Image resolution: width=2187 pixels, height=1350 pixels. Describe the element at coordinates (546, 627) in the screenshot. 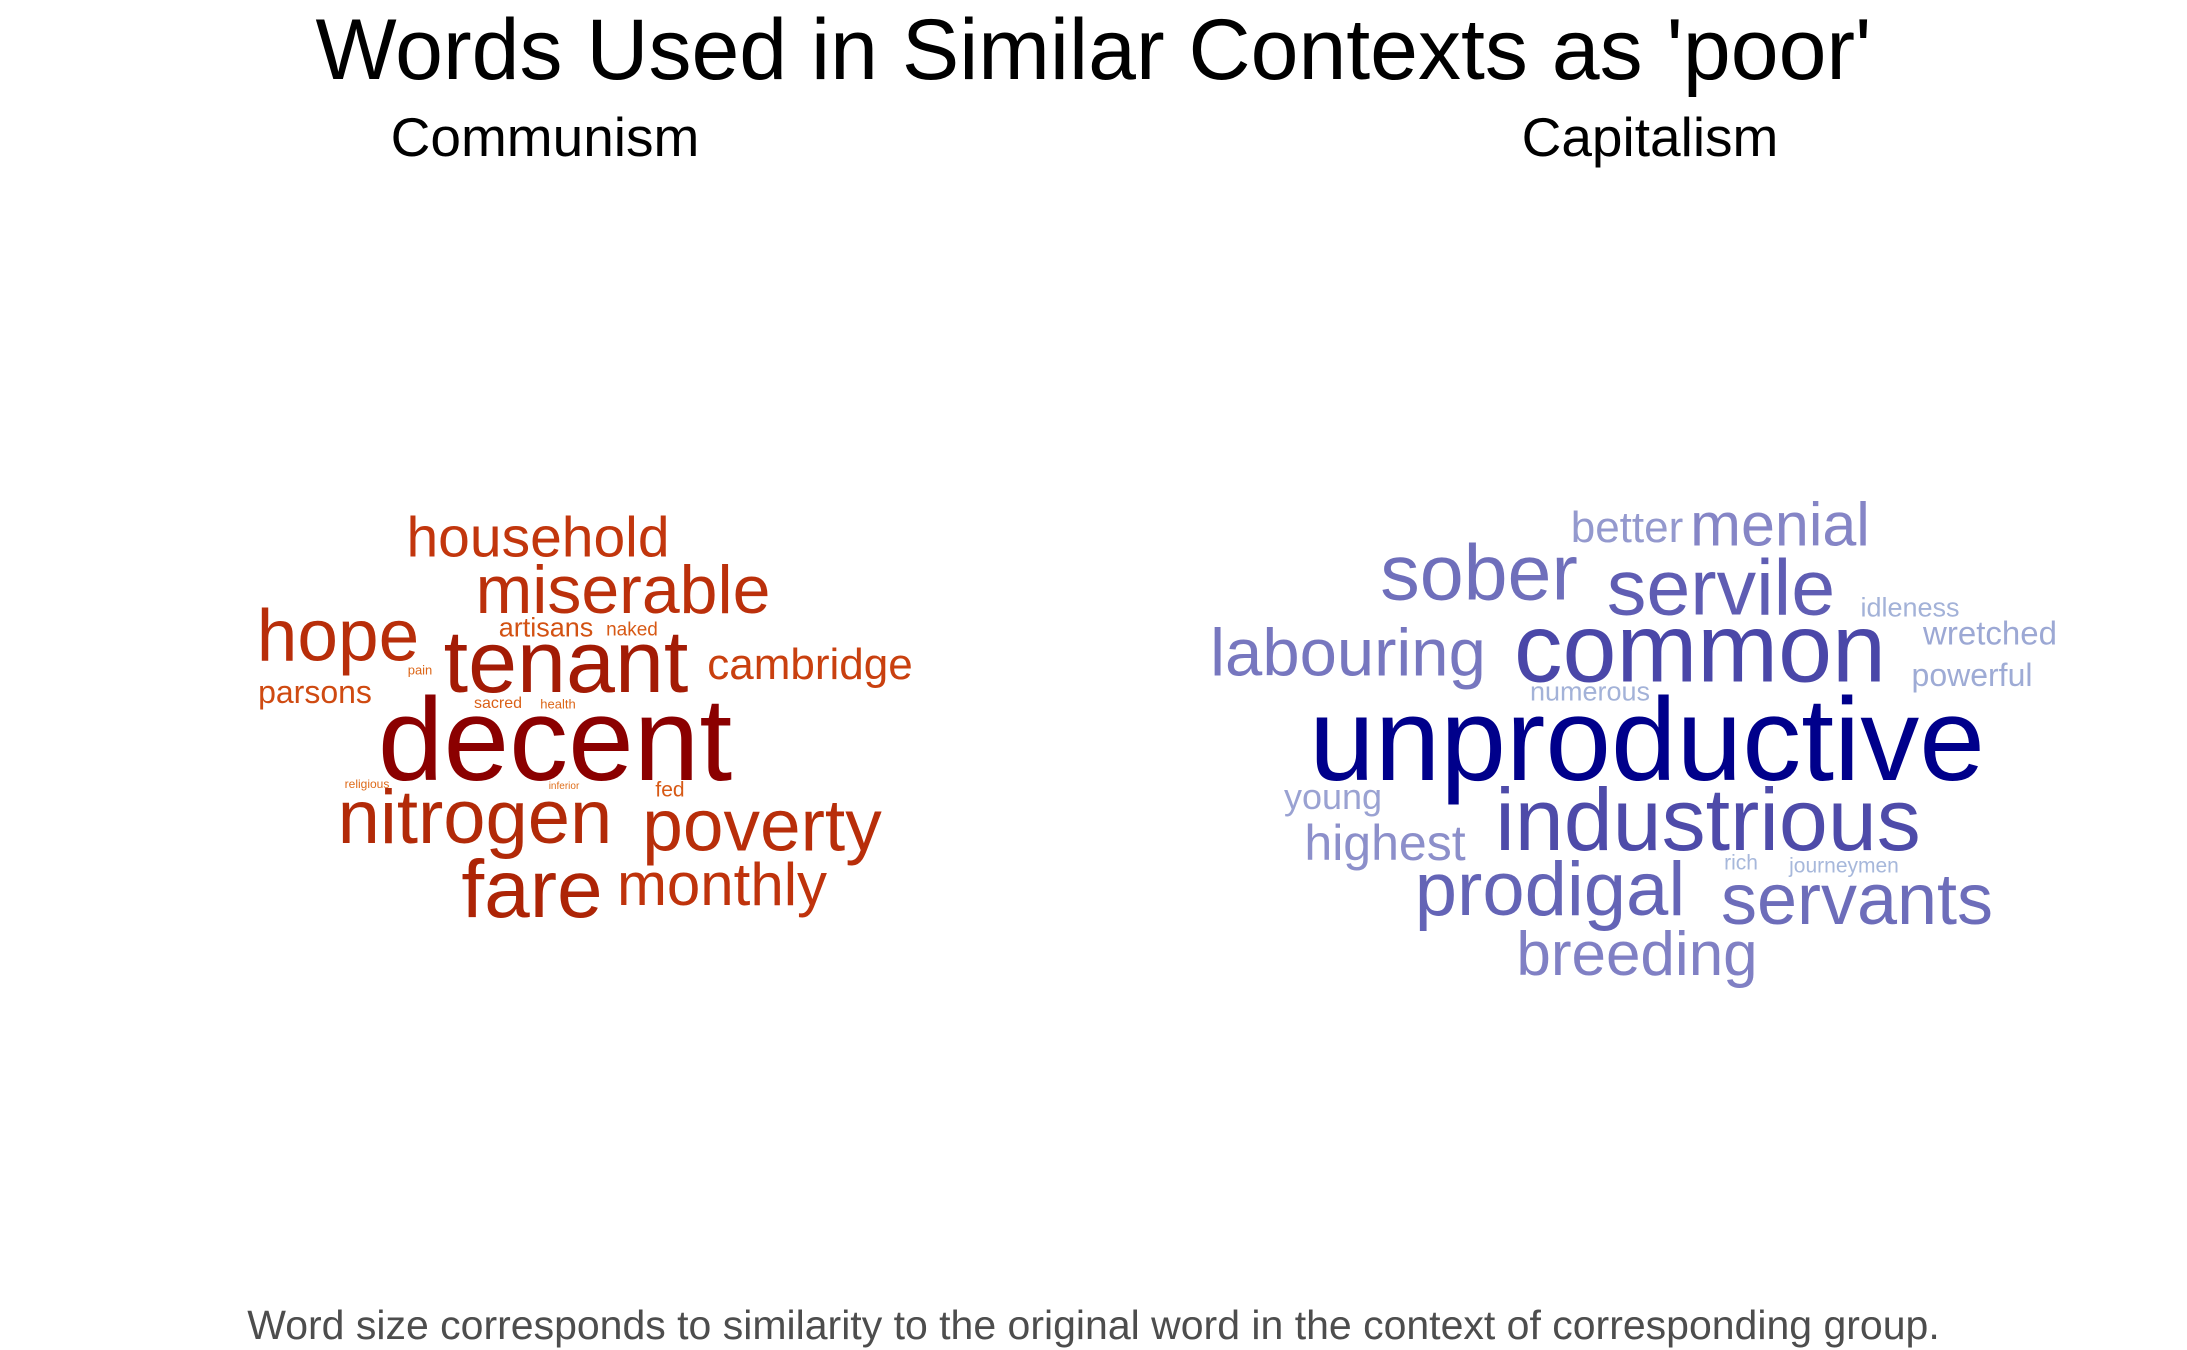

I see `word-artisans: artisans` at that location.